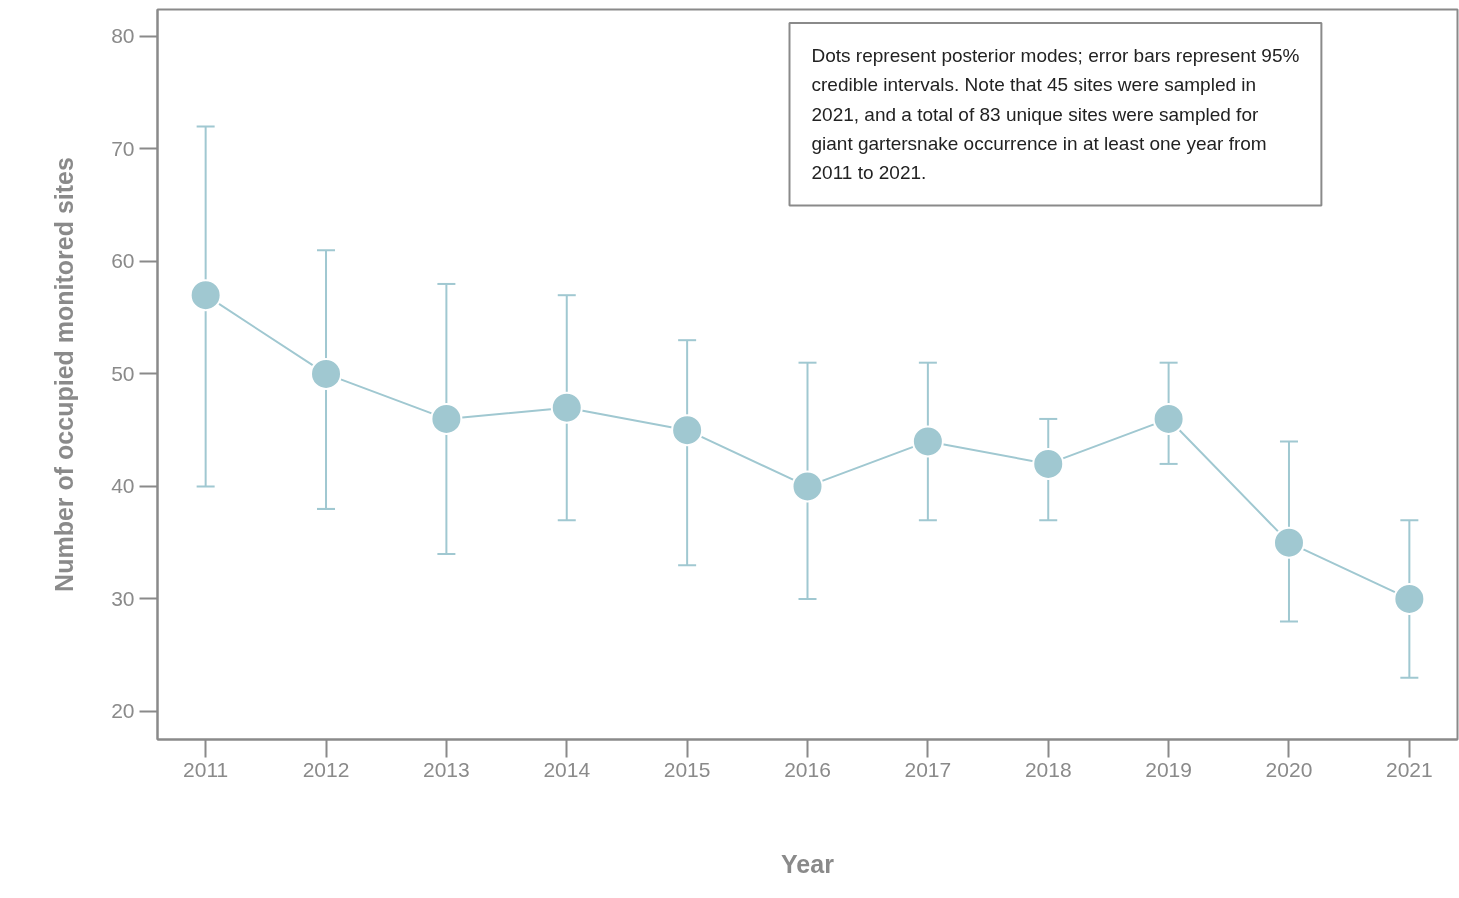  Describe the element at coordinates (206, 769) in the screenshot. I see `x-tick-label: 2011` at that location.